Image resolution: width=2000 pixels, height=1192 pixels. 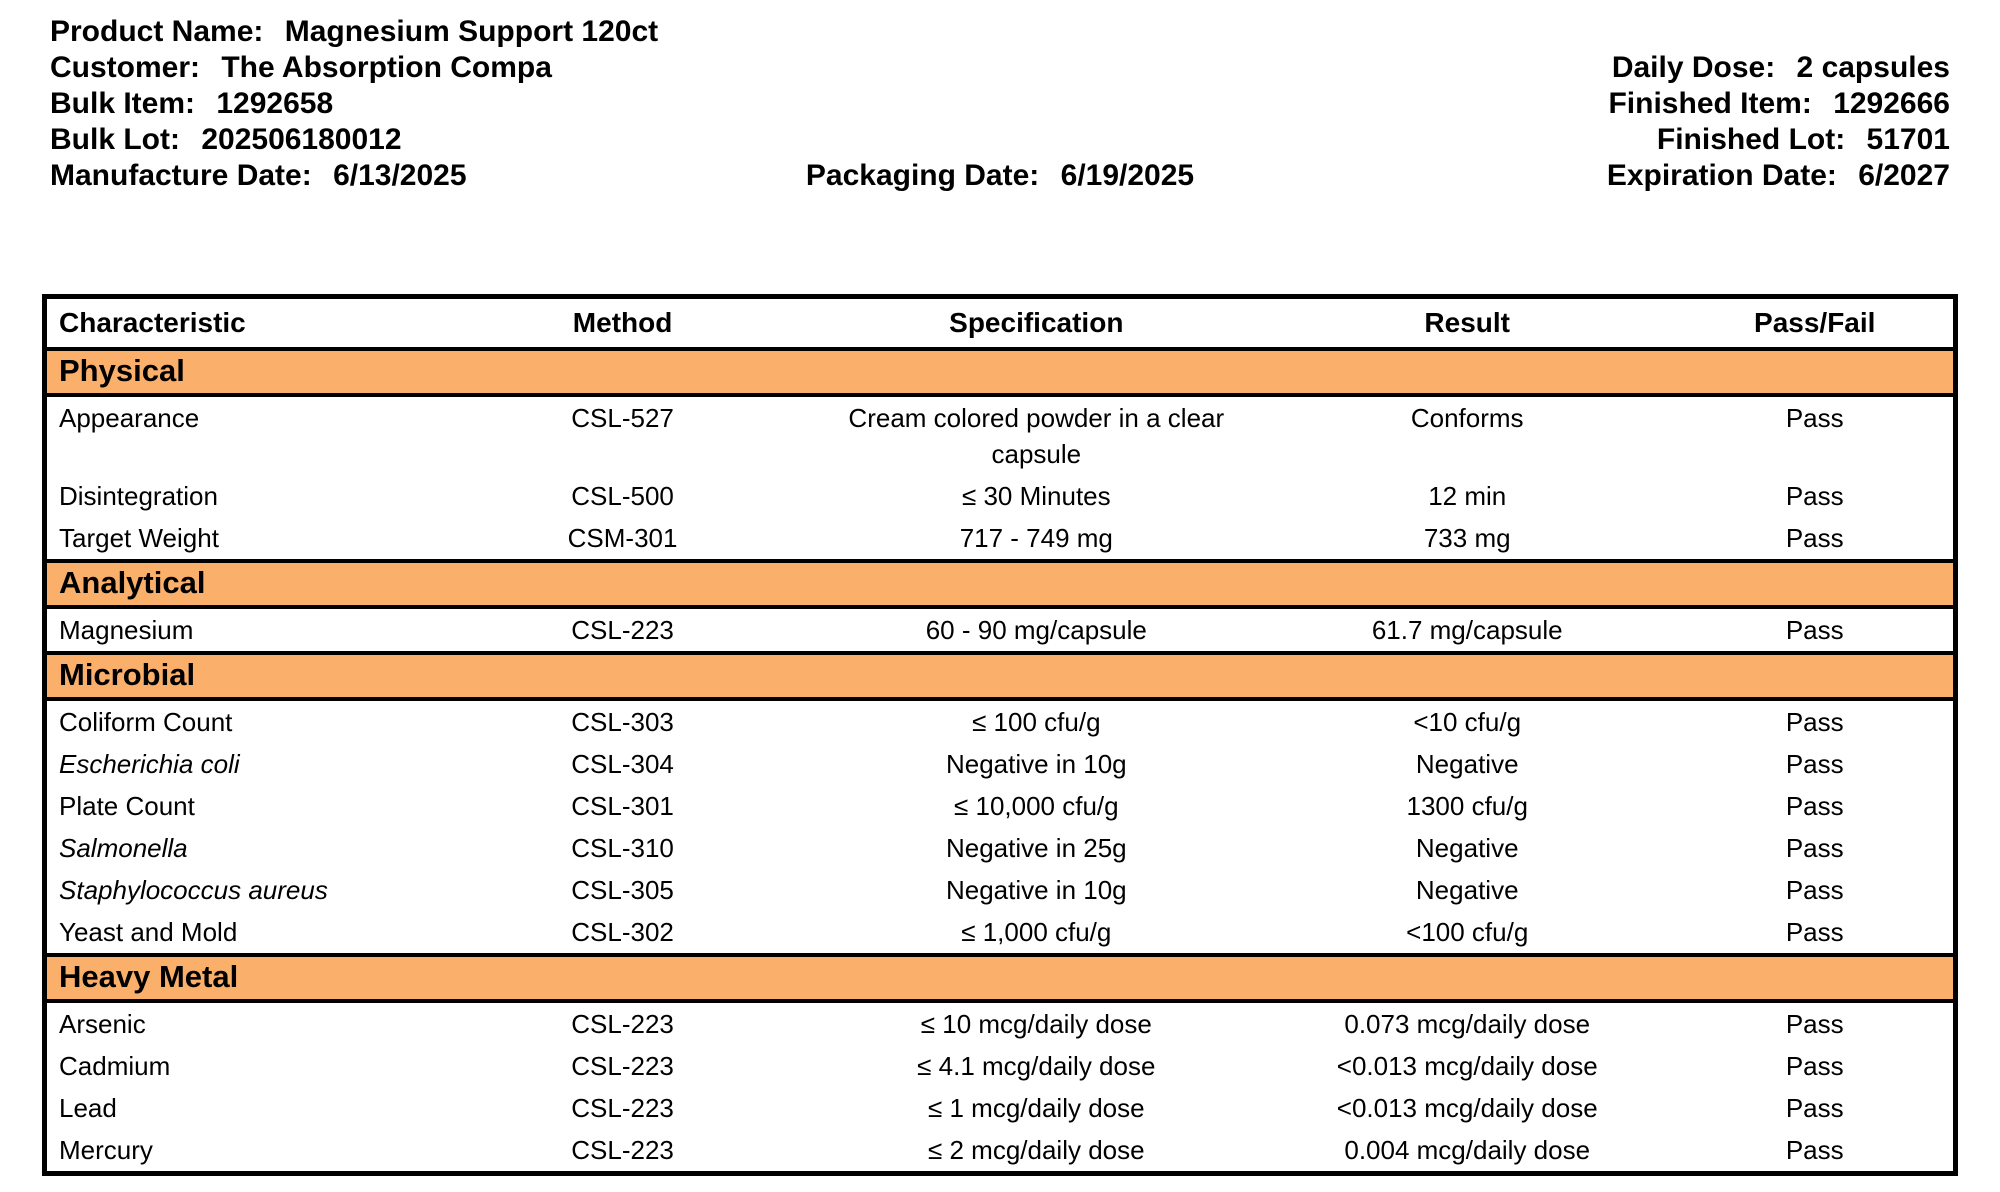 What do you see at coordinates (129, 418) in the screenshot?
I see `cell-characteristic: Appearance` at bounding box center [129, 418].